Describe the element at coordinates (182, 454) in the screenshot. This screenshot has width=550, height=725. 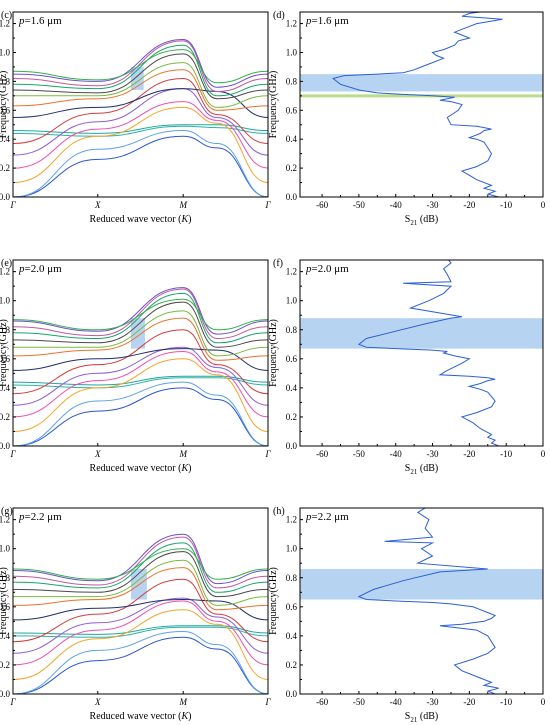
I see `x-tick-label: M` at that location.